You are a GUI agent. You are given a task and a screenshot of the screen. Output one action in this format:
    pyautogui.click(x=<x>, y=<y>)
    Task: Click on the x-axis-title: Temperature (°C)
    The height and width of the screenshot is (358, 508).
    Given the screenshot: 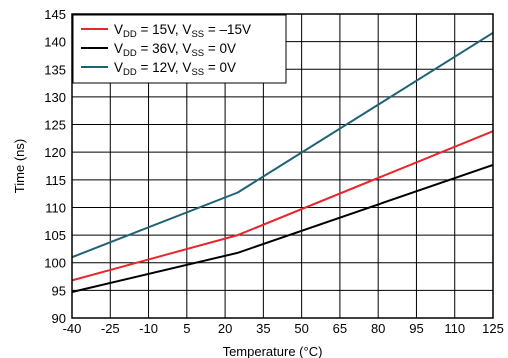 What is the action you would take?
    pyautogui.click(x=273, y=351)
    